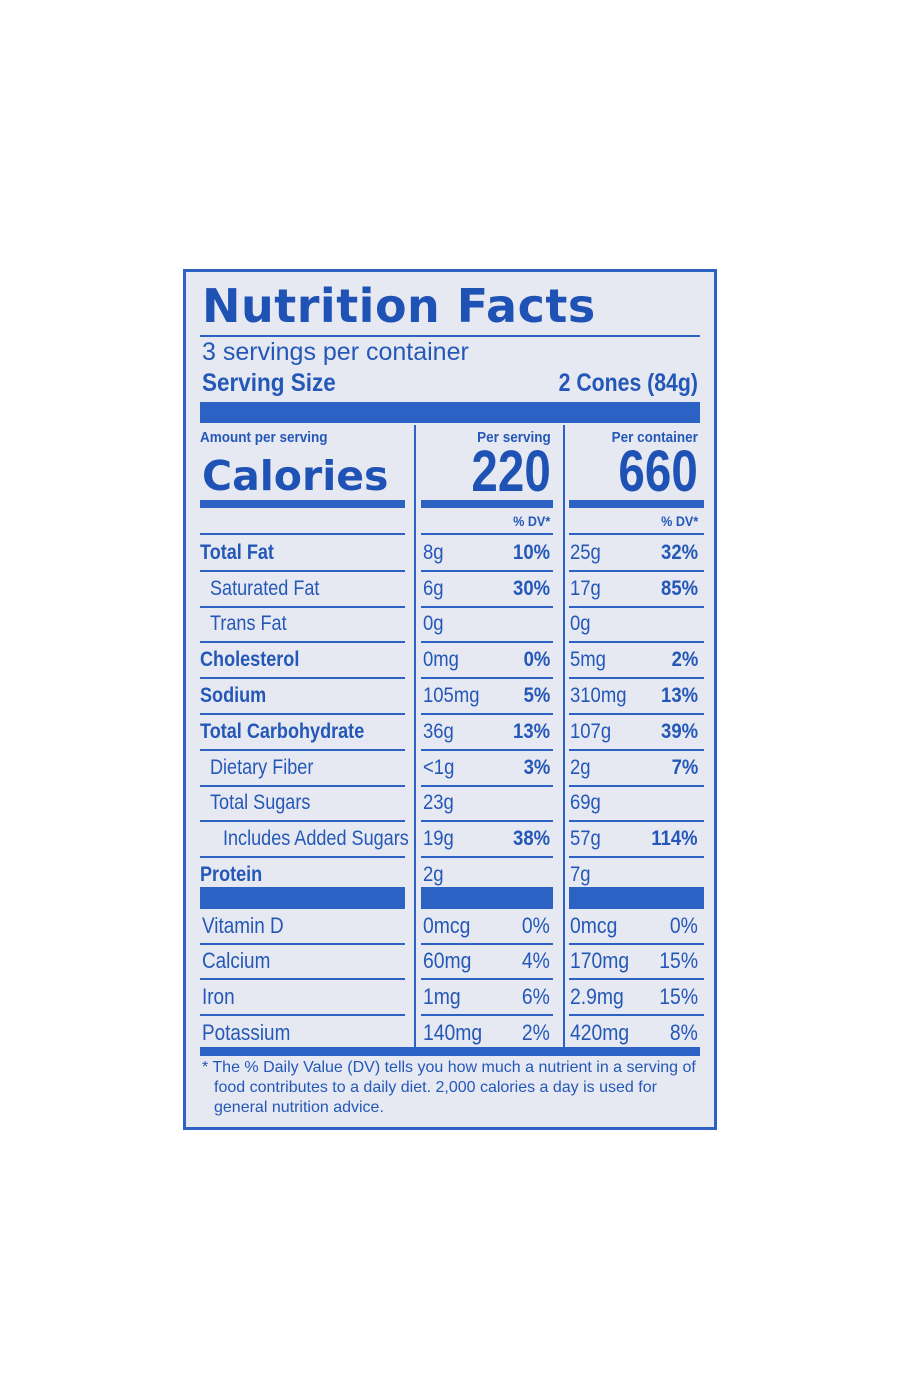 This screenshot has width=900, height=1400. What do you see at coordinates (531, 552) in the screenshot?
I see `dv-per-serving: 10%` at bounding box center [531, 552].